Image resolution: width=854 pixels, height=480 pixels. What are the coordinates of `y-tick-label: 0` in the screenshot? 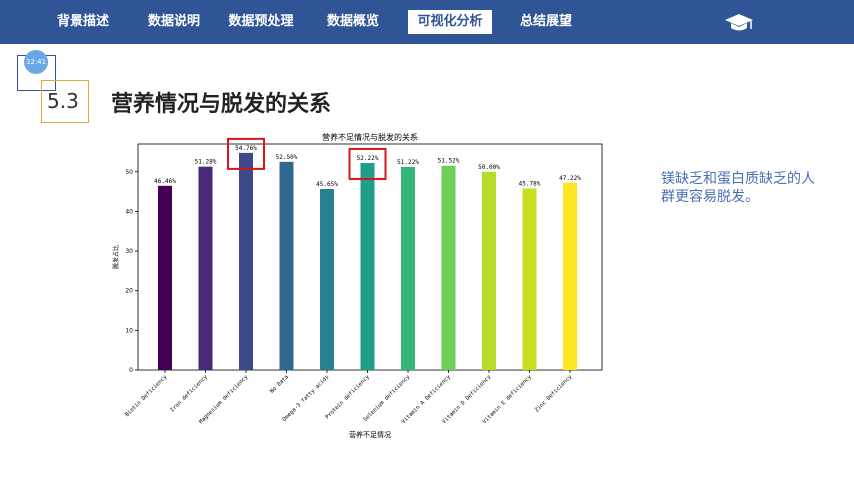 It's located at (131, 370).